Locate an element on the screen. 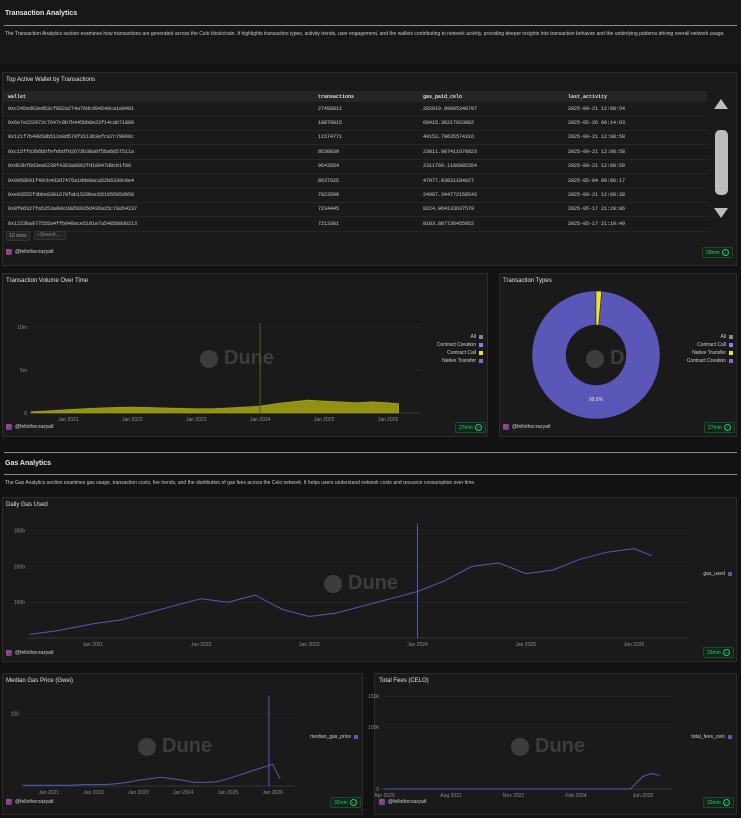 The image size is (741, 818). tx-section-title: Transaction Analytics is located at coordinates (41, 13).